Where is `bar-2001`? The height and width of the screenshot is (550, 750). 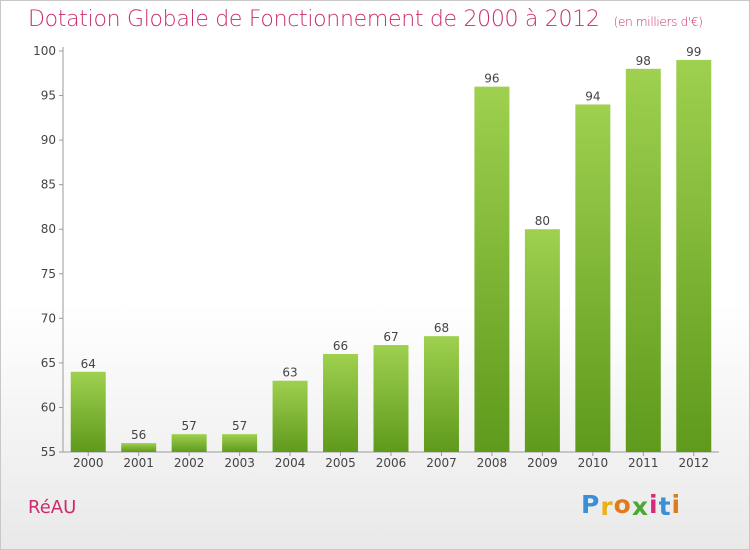 bar-2001 is located at coordinates (139, 447).